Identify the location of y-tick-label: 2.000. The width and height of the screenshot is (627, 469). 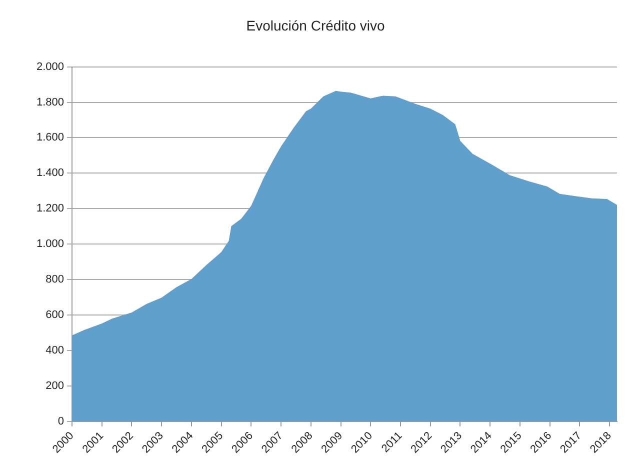
(50, 66).